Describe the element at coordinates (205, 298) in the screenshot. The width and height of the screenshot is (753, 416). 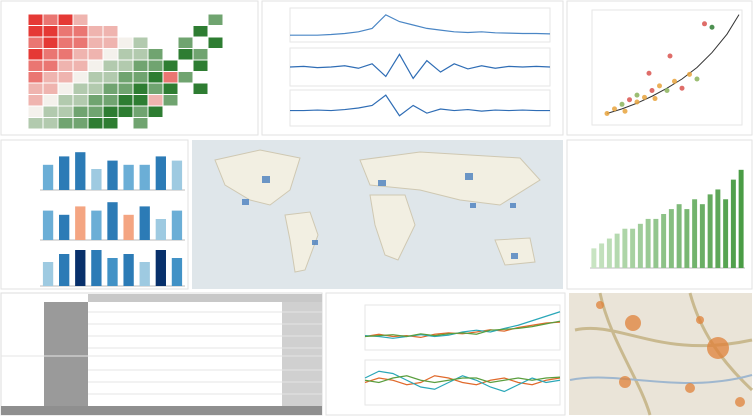
I see `table-header` at that location.